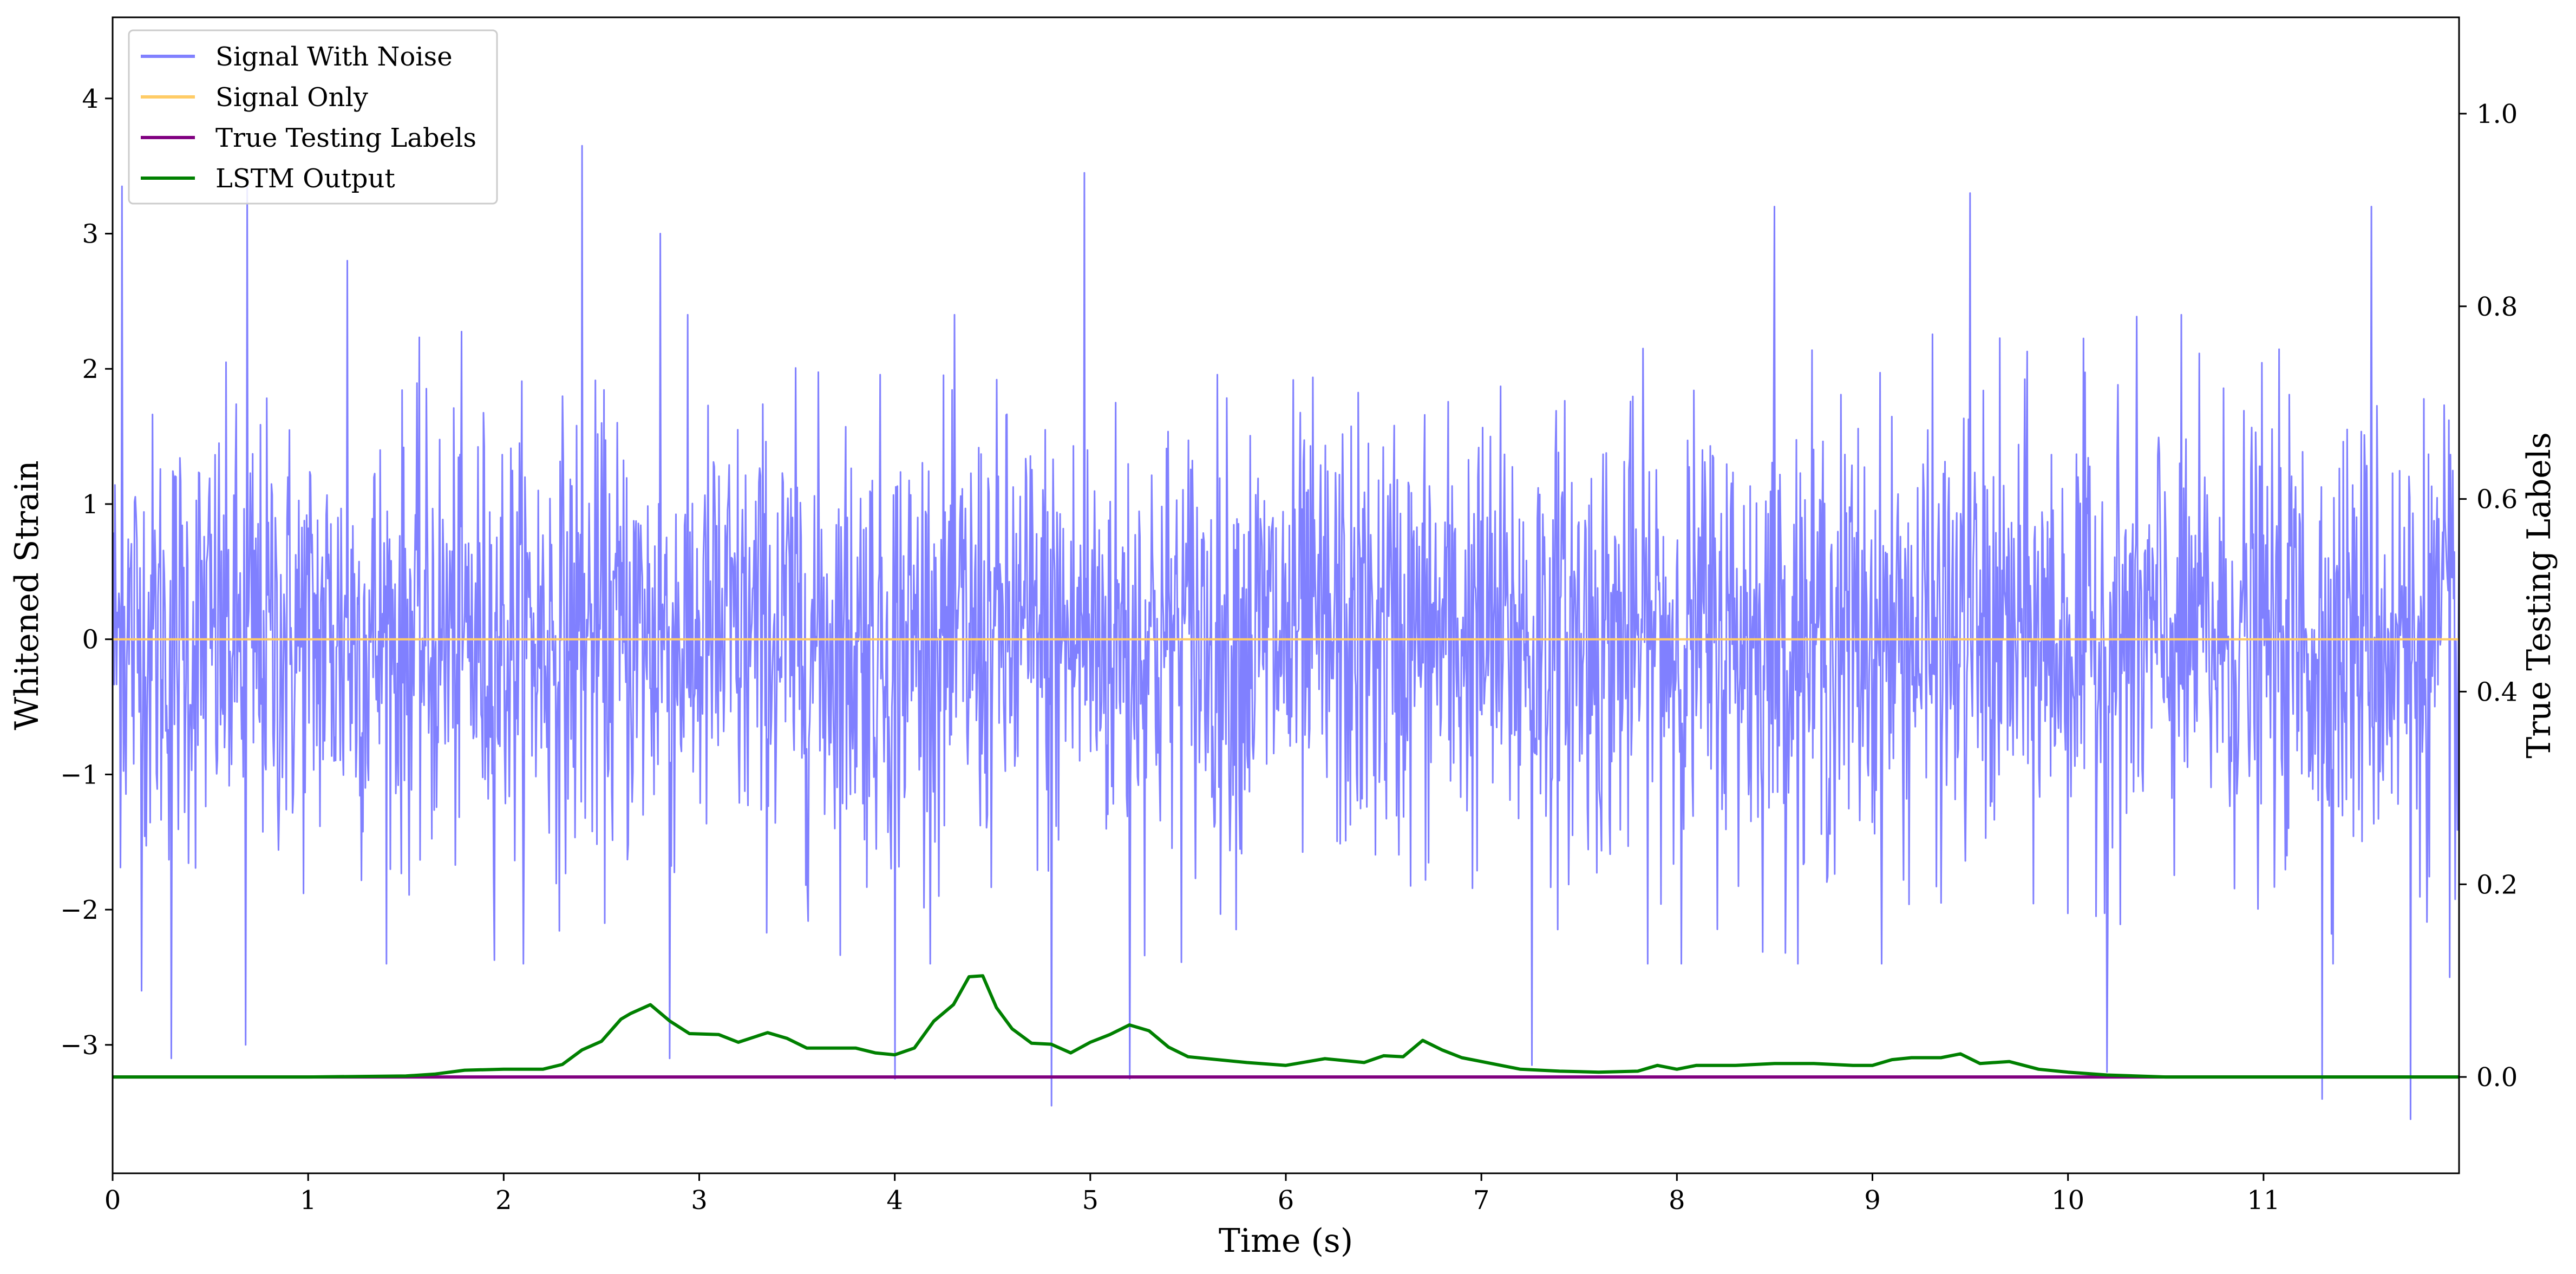  Describe the element at coordinates (90, 504) in the screenshot. I see `y-tick-label: 1` at that location.